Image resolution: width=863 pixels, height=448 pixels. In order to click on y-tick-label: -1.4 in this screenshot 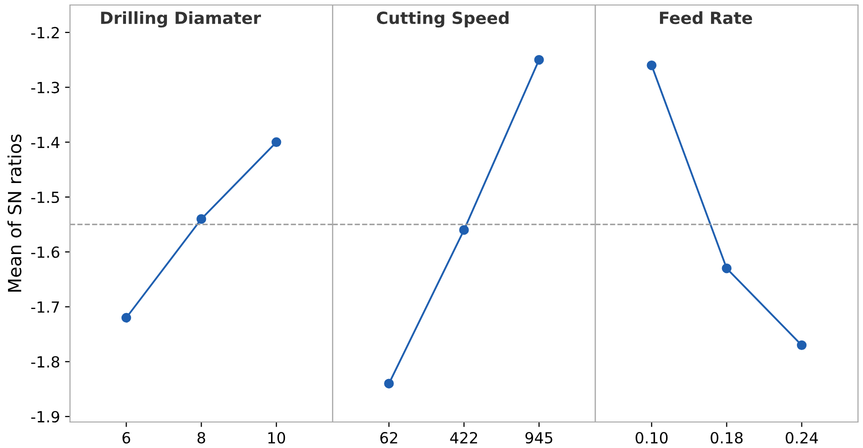, I will do `click(45, 142)`.